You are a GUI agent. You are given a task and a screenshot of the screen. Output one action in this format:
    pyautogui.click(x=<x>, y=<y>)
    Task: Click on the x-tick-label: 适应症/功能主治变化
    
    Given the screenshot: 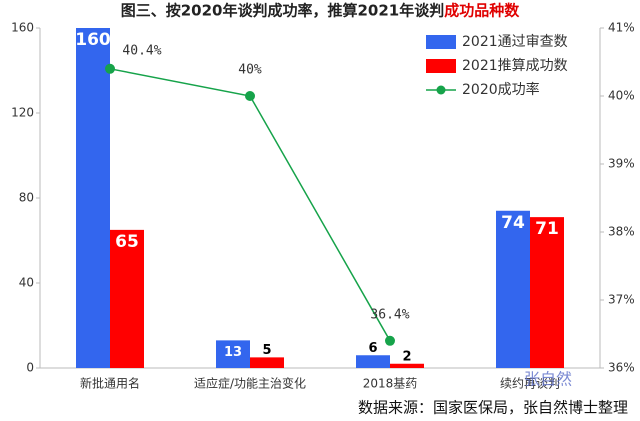 What is the action you would take?
    pyautogui.click(x=250, y=383)
    